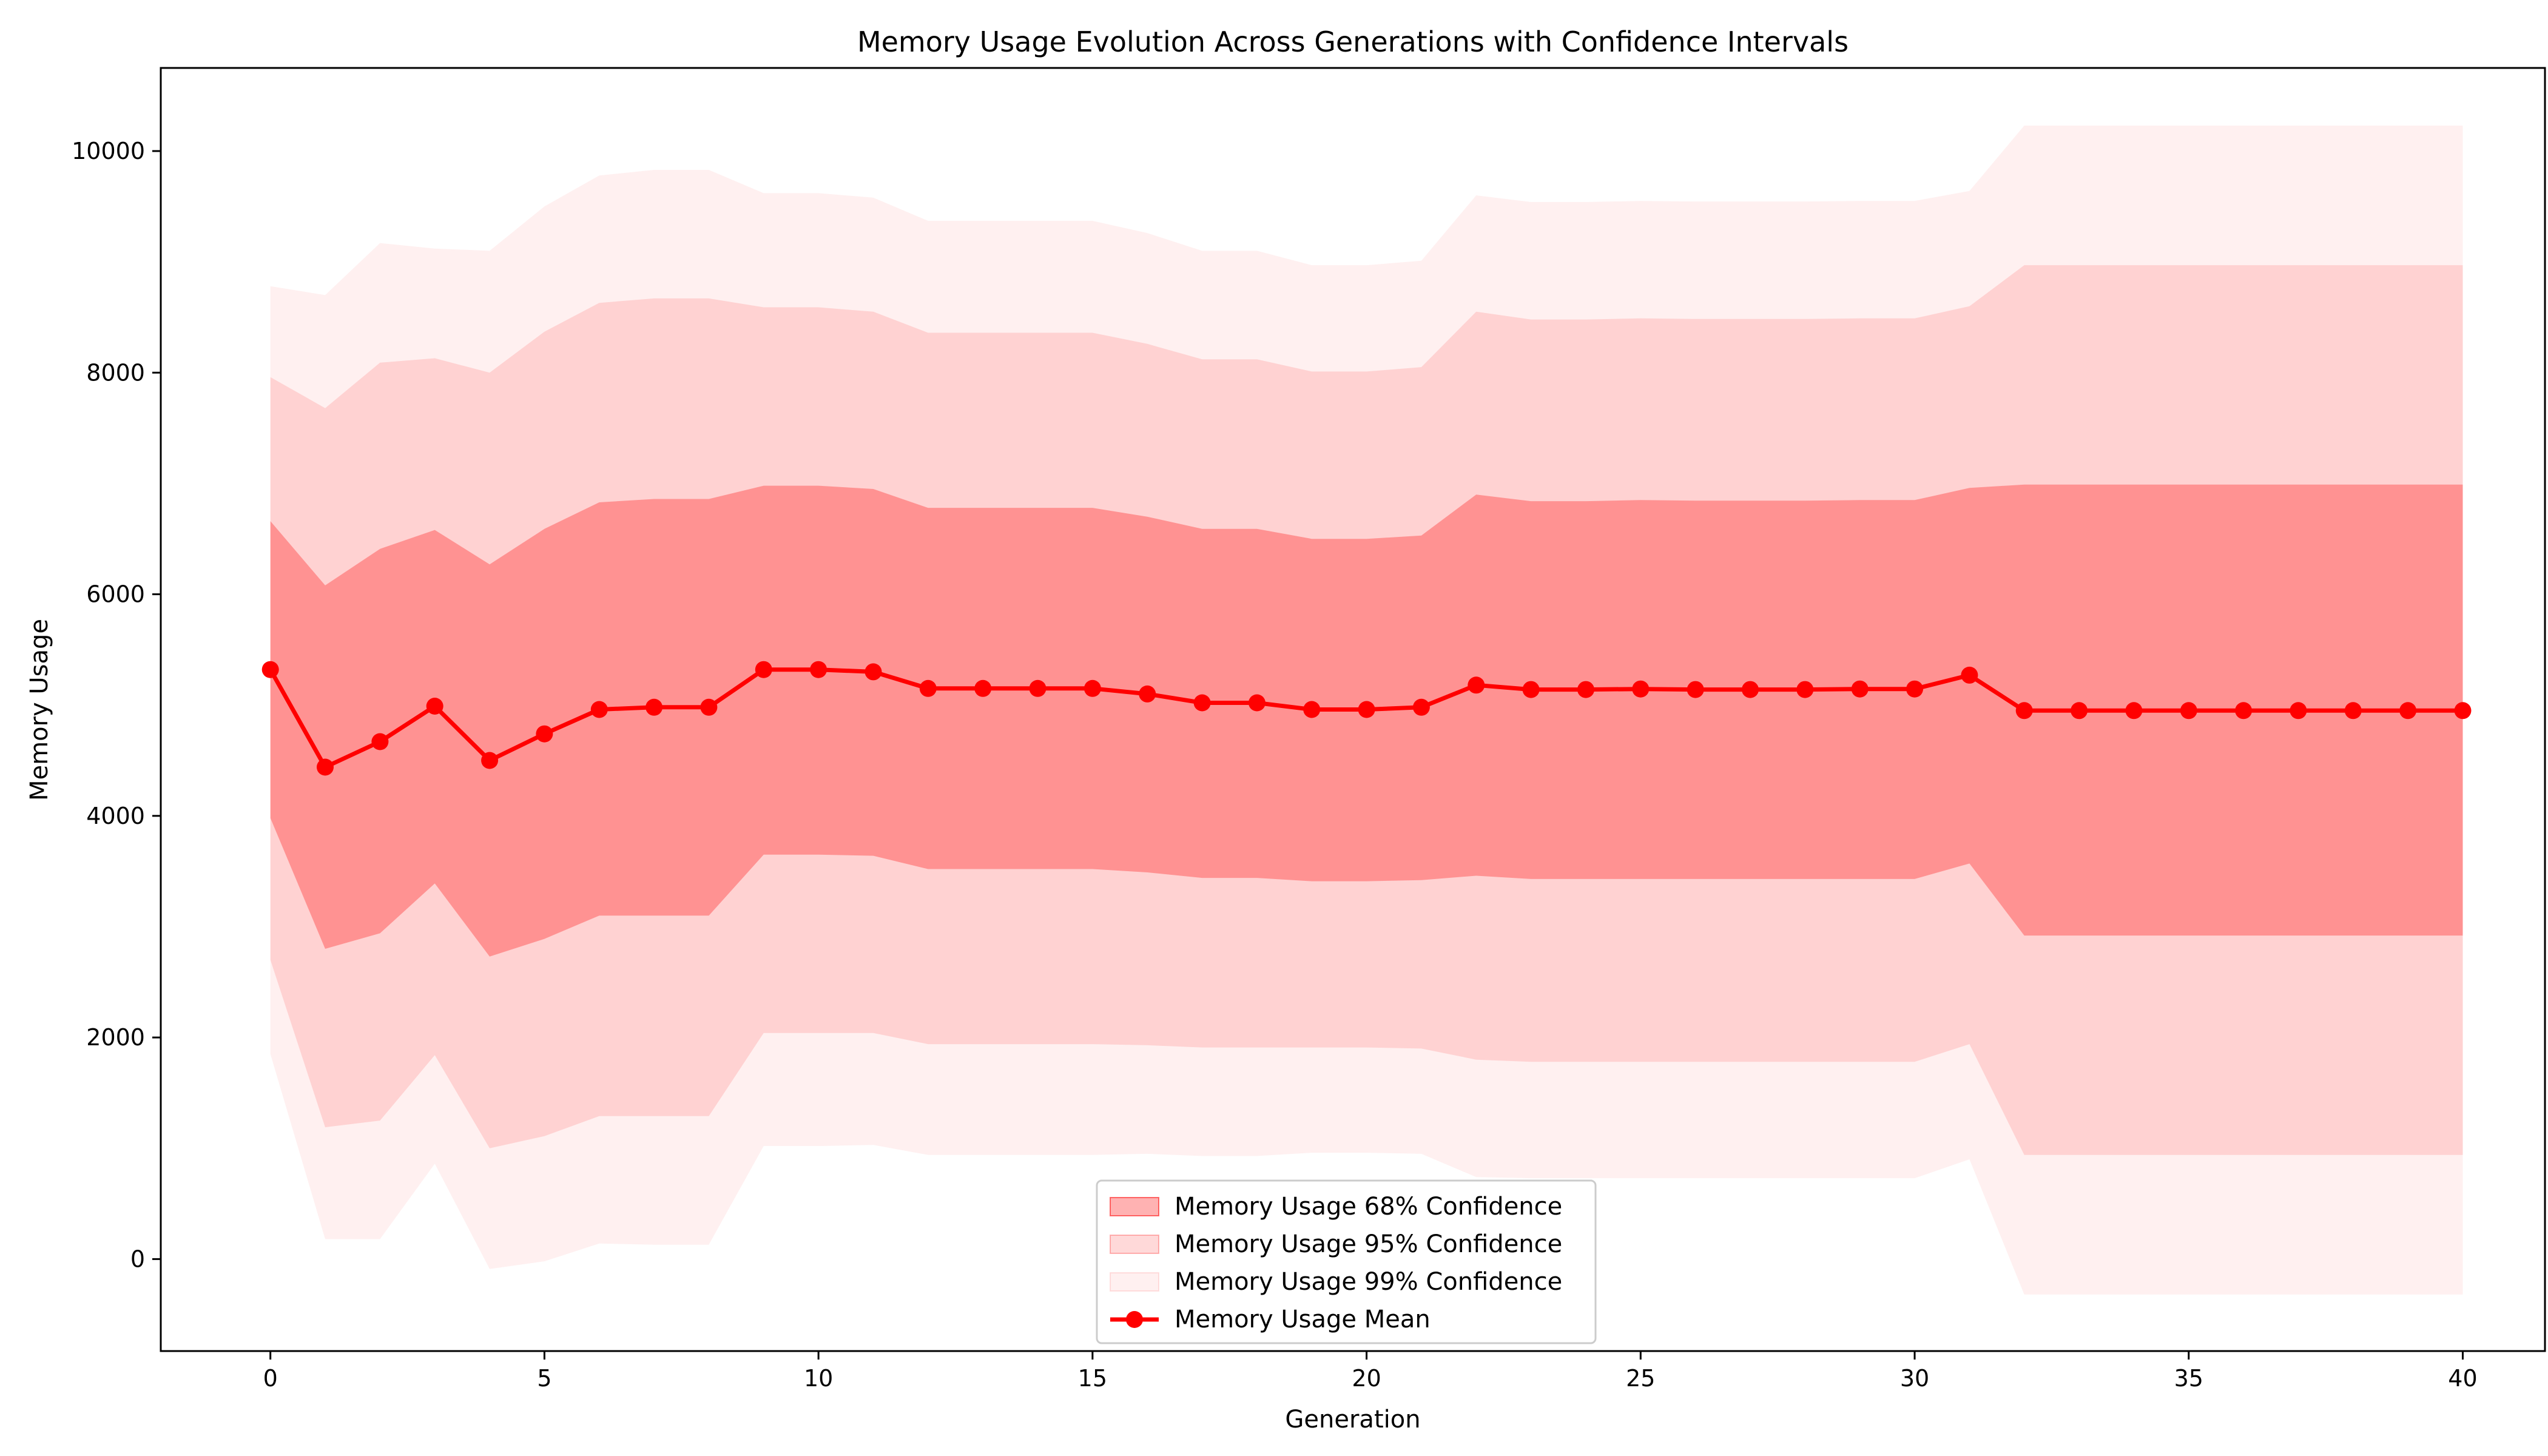 Image resolution: width=2548 pixels, height=1456 pixels. I want to click on x-axis-ticks: 0 5 10 15 20 25 30 35 40, so click(1370, 1371).